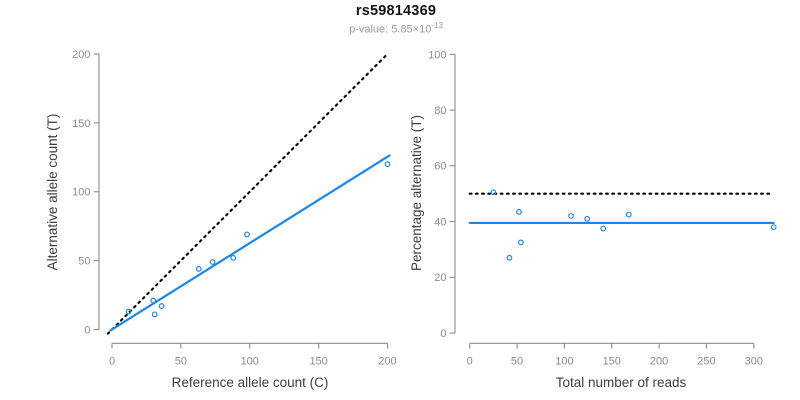 This screenshot has height=400, width=800. What do you see at coordinates (440, 111) in the screenshot?
I see `y-tick-label: 80` at bounding box center [440, 111].